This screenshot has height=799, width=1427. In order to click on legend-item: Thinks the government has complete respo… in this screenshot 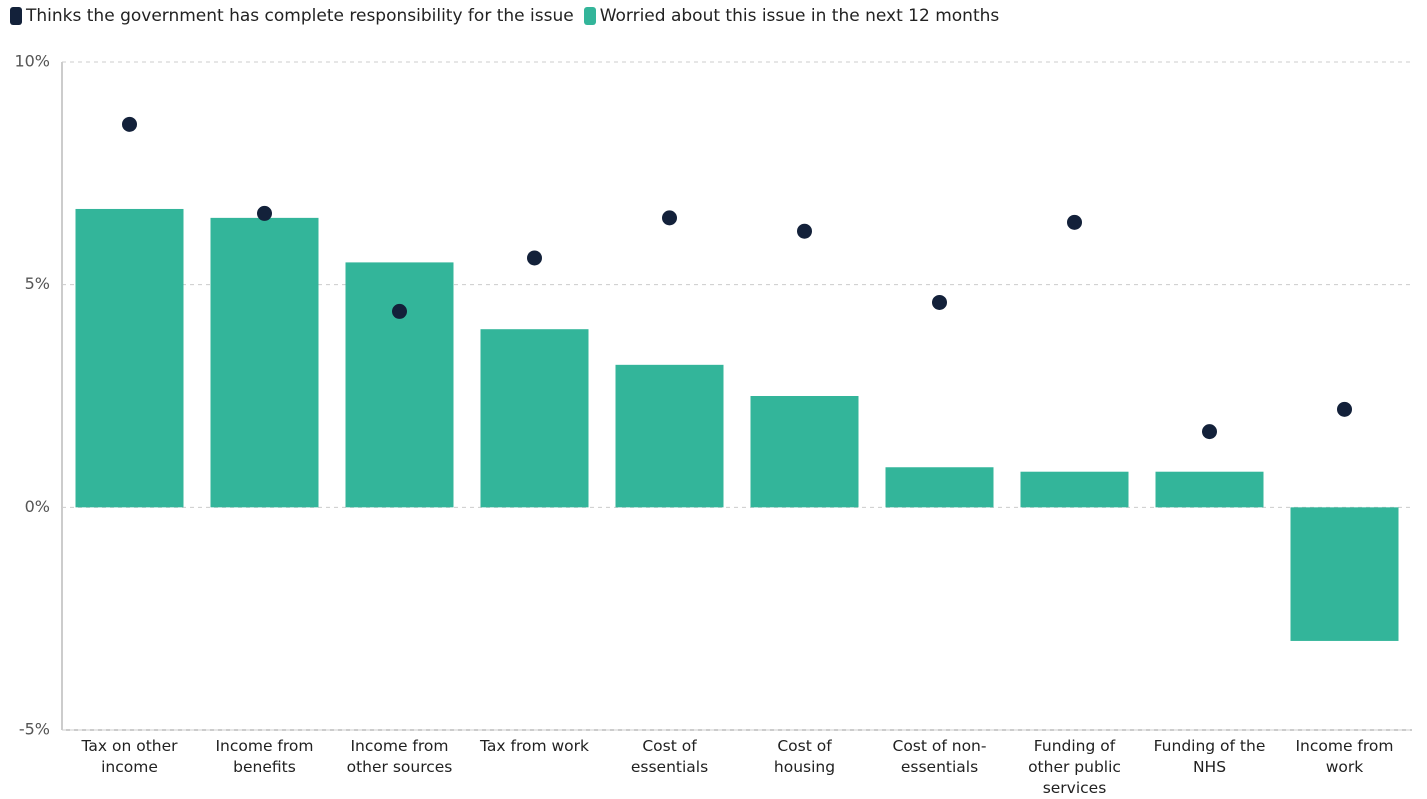, I will do `click(292, 16)`.